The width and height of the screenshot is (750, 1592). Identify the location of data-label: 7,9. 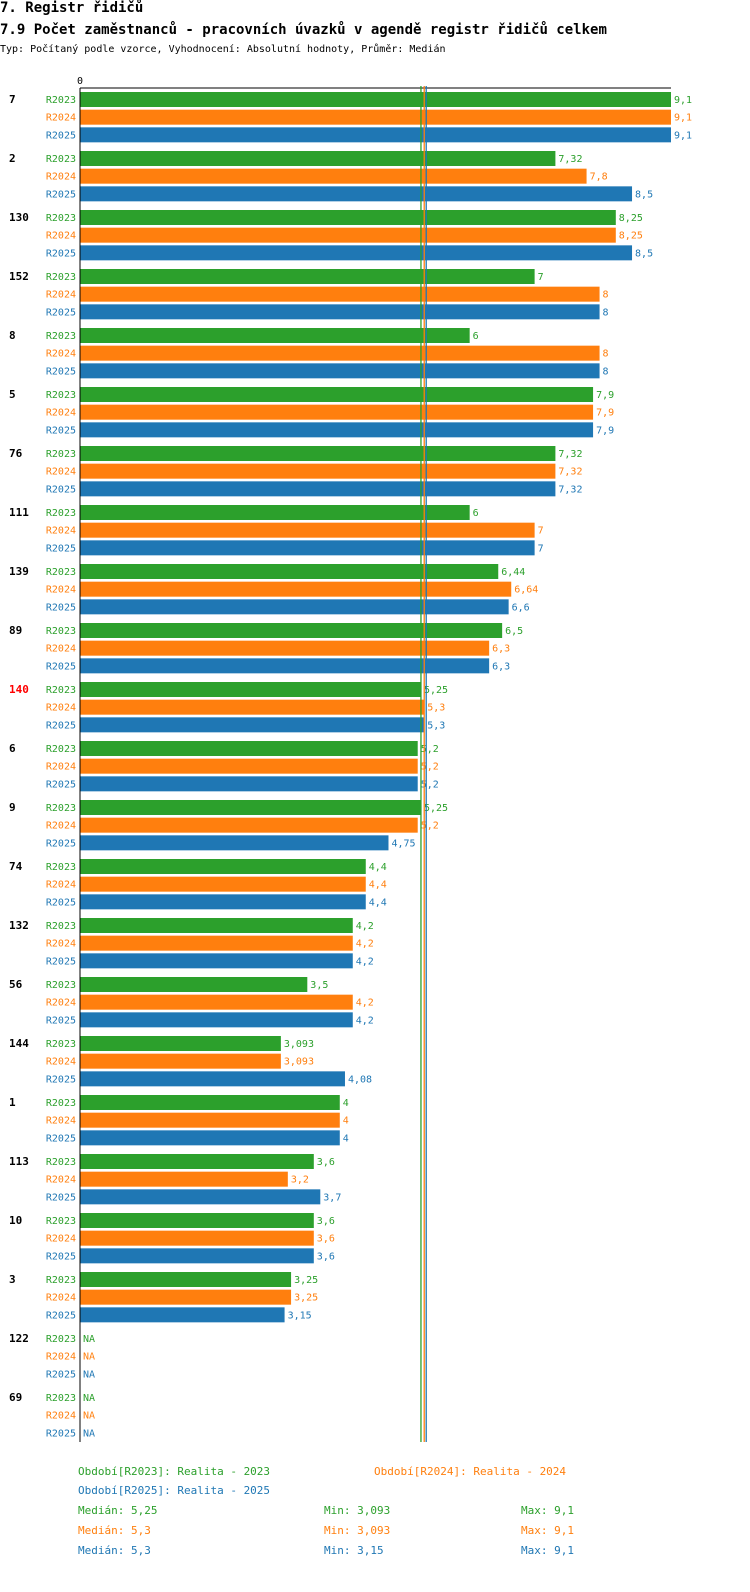
(605, 430).